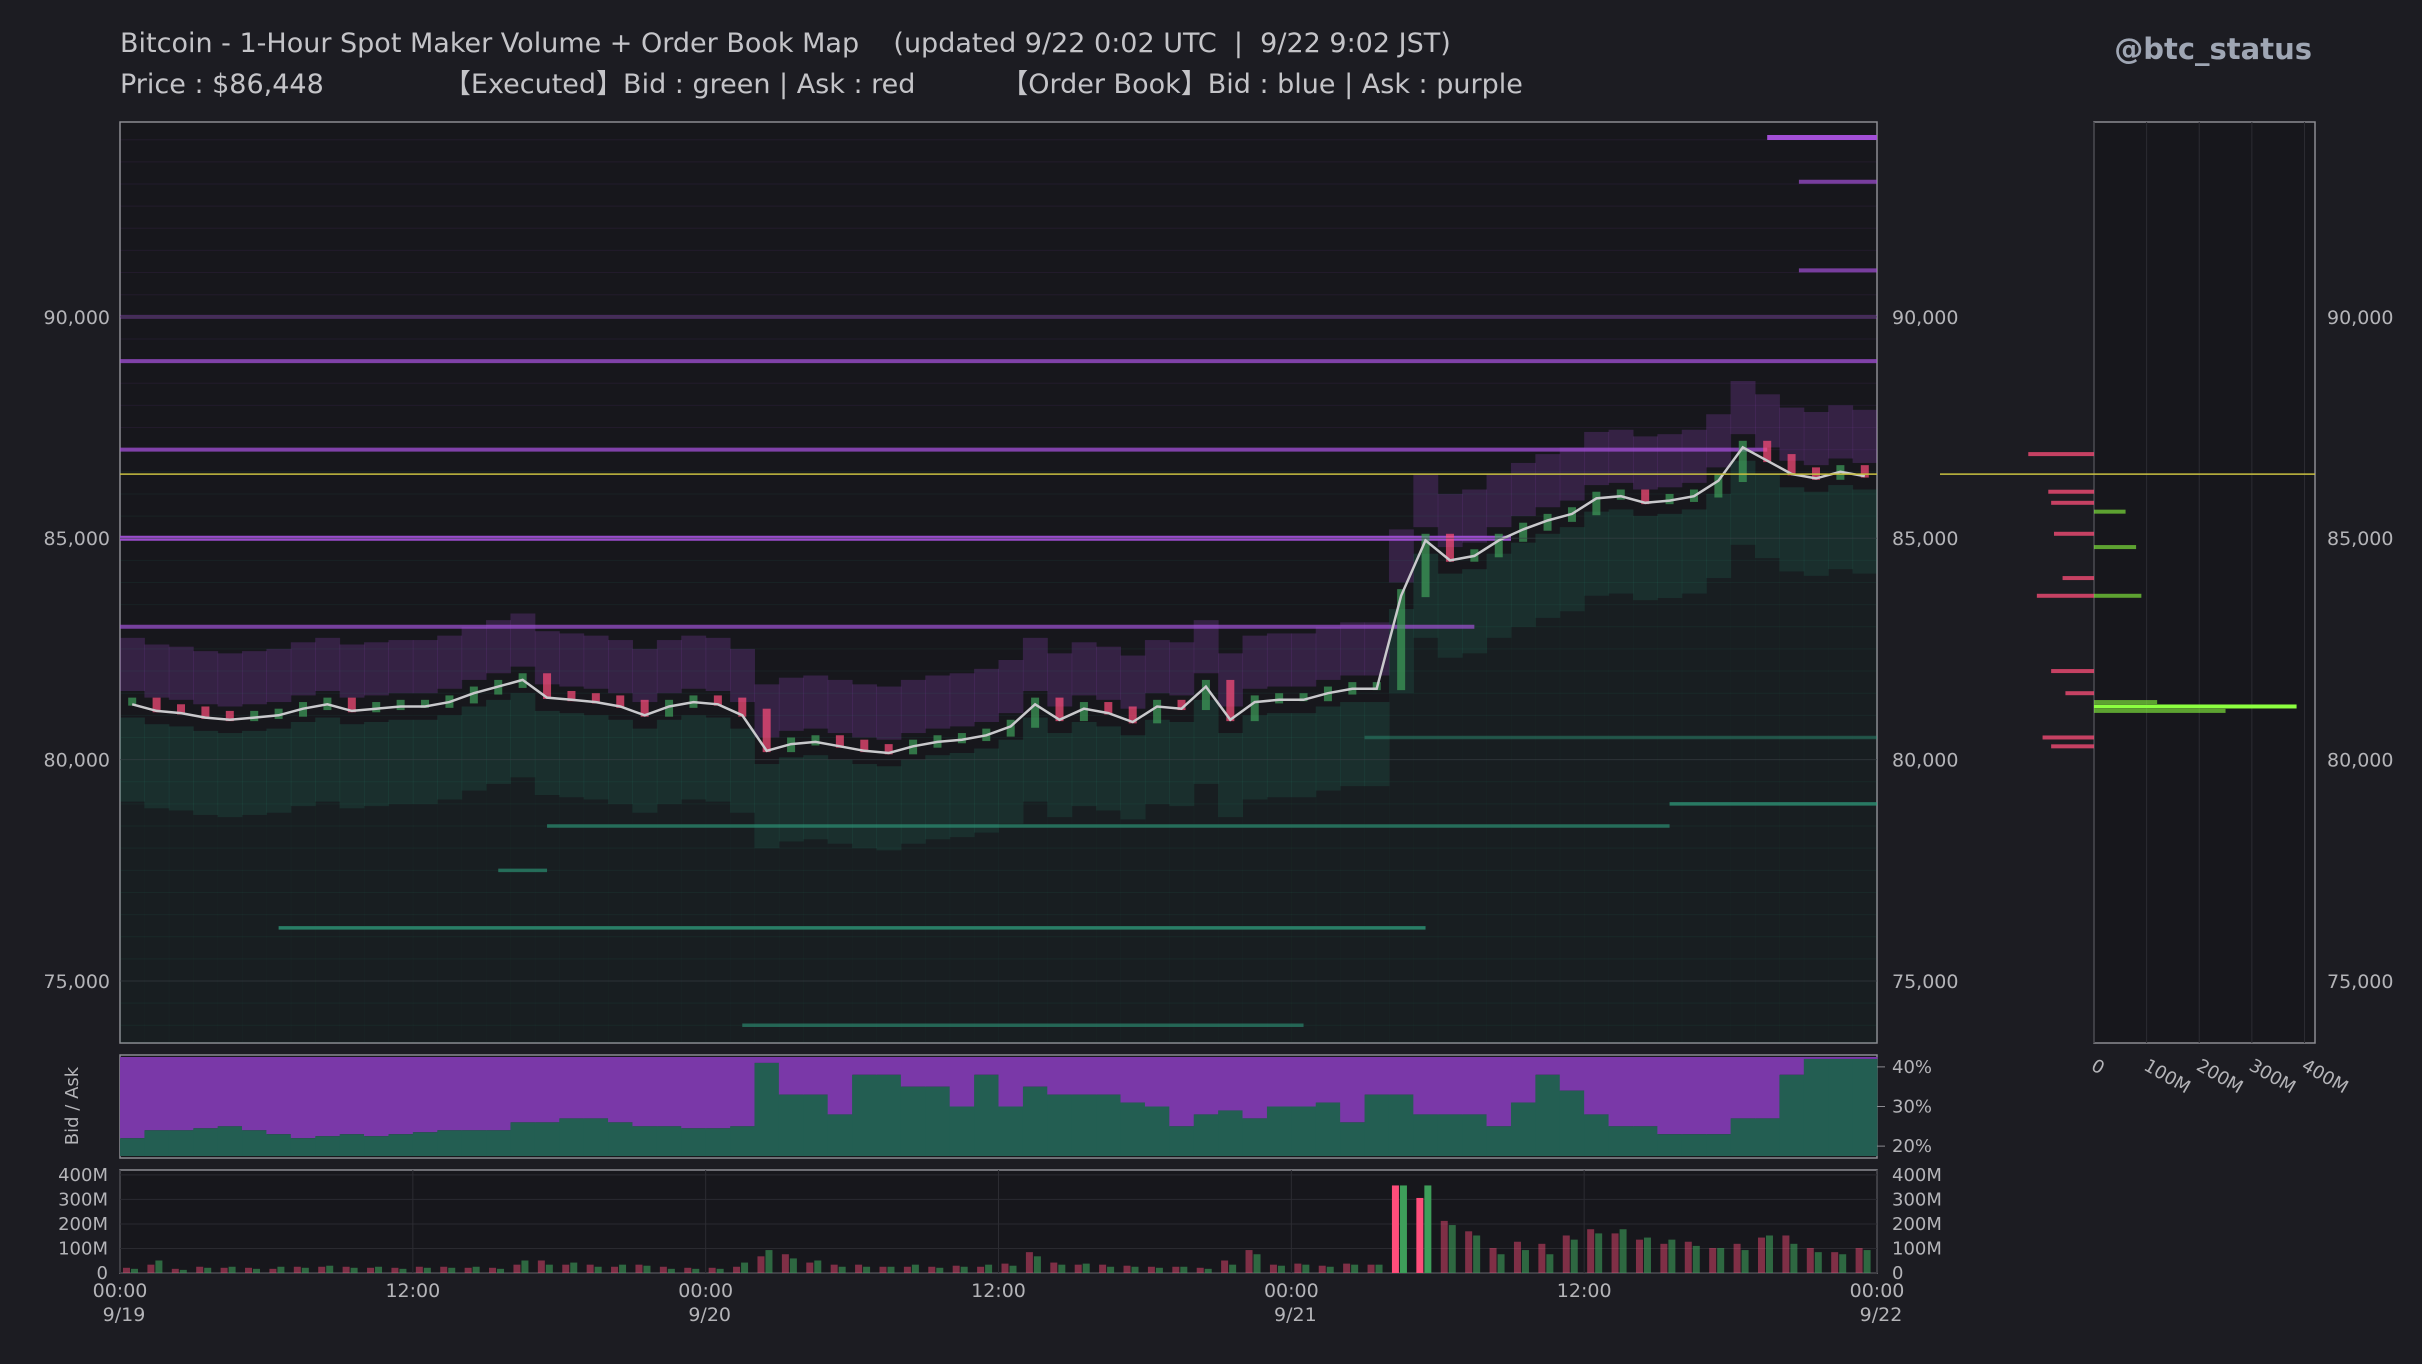  I want to click on ratio-tick-label: 30%, so click(1912, 1107).